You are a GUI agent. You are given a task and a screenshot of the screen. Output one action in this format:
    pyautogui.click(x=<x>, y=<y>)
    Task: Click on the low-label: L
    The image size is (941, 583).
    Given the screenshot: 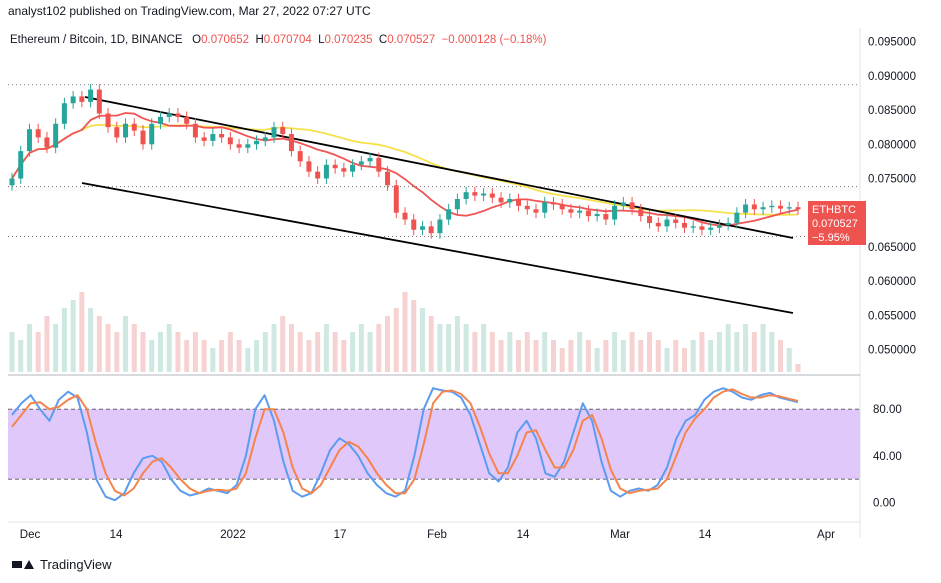 What is the action you would take?
    pyautogui.click(x=321, y=40)
    